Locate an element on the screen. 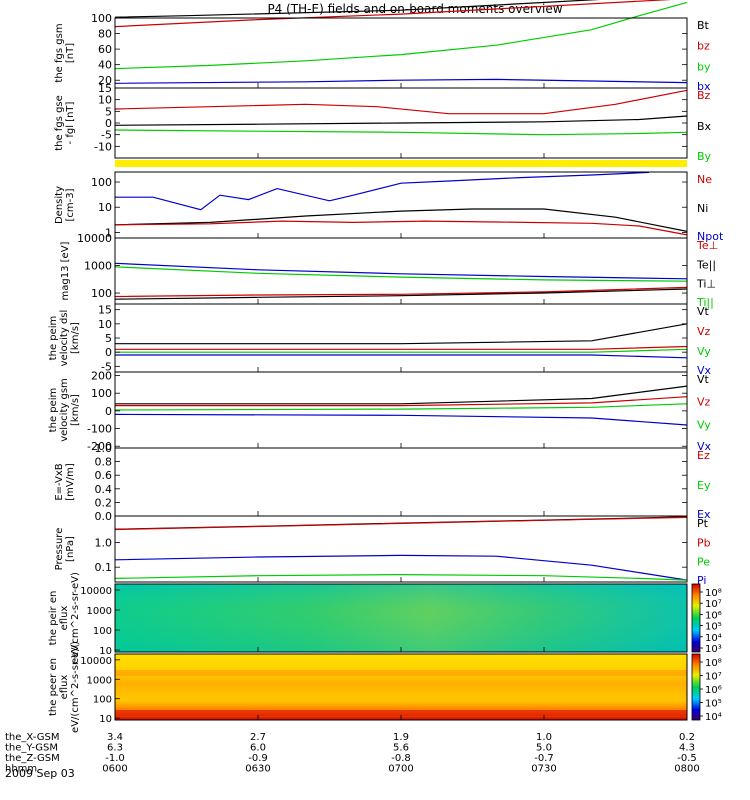 This screenshot has width=750, height=800. legend-Pe: Pe is located at coordinates (703, 562).